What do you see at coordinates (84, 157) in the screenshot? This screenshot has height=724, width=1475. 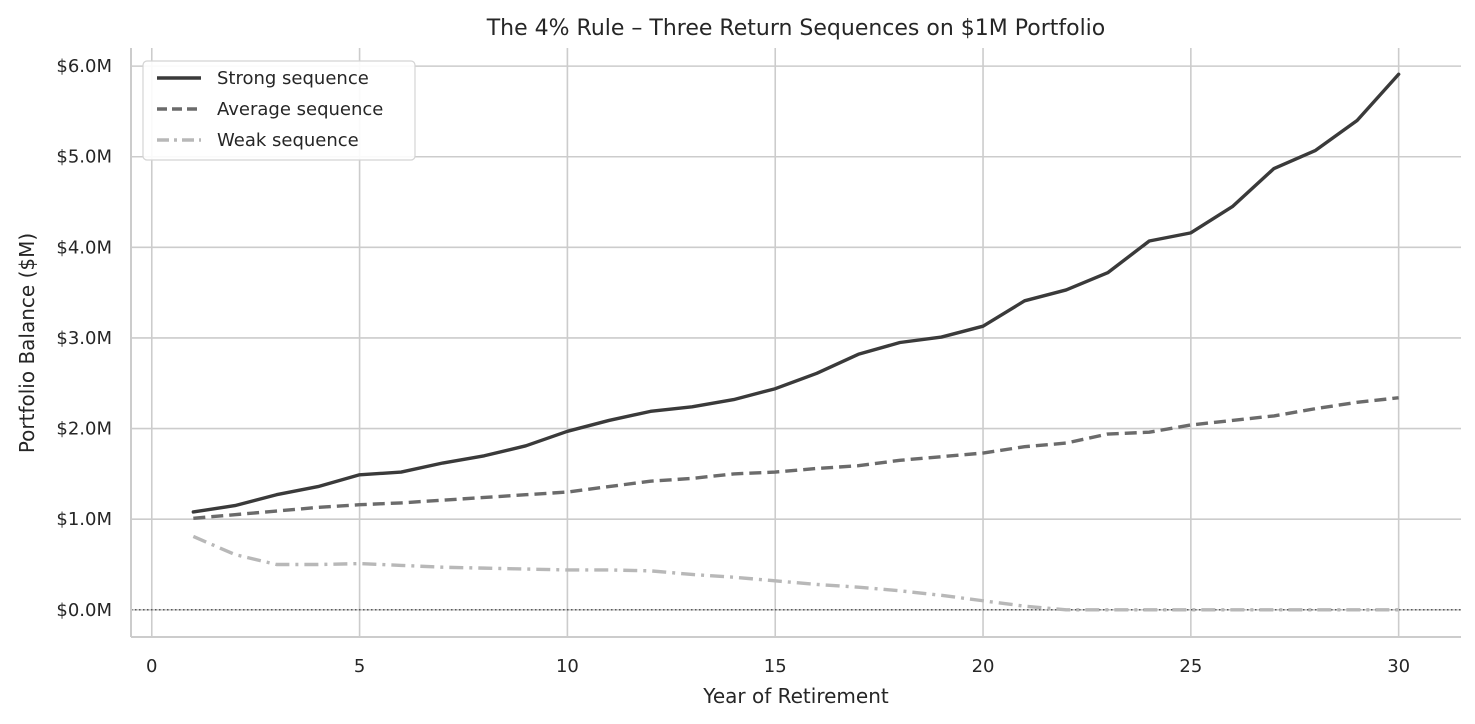 I see `y-tick-label: $5.0M` at bounding box center [84, 157].